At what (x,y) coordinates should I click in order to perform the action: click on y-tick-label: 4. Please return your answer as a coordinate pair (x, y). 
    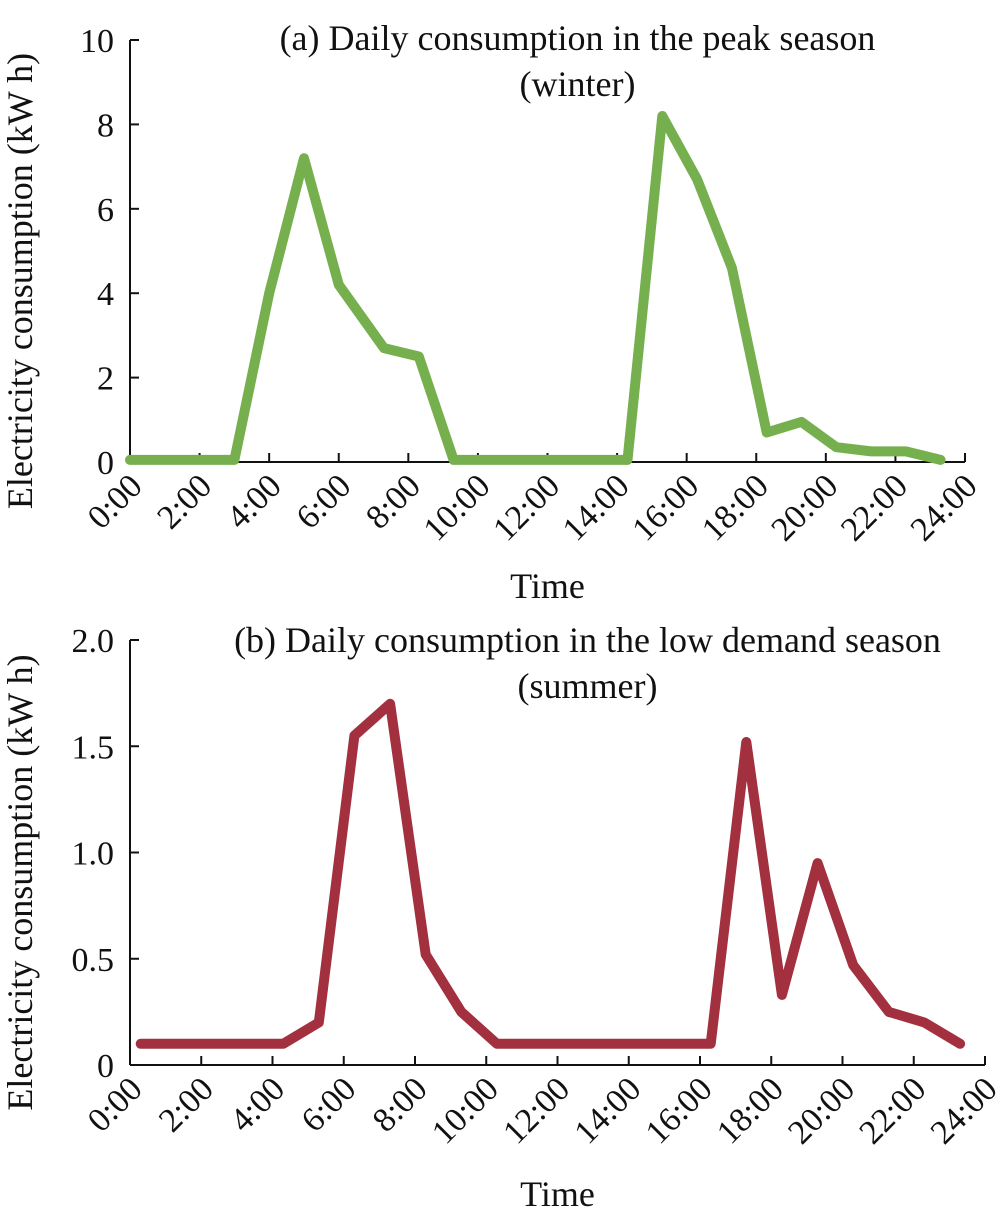
    Looking at the image, I should click on (105, 294).